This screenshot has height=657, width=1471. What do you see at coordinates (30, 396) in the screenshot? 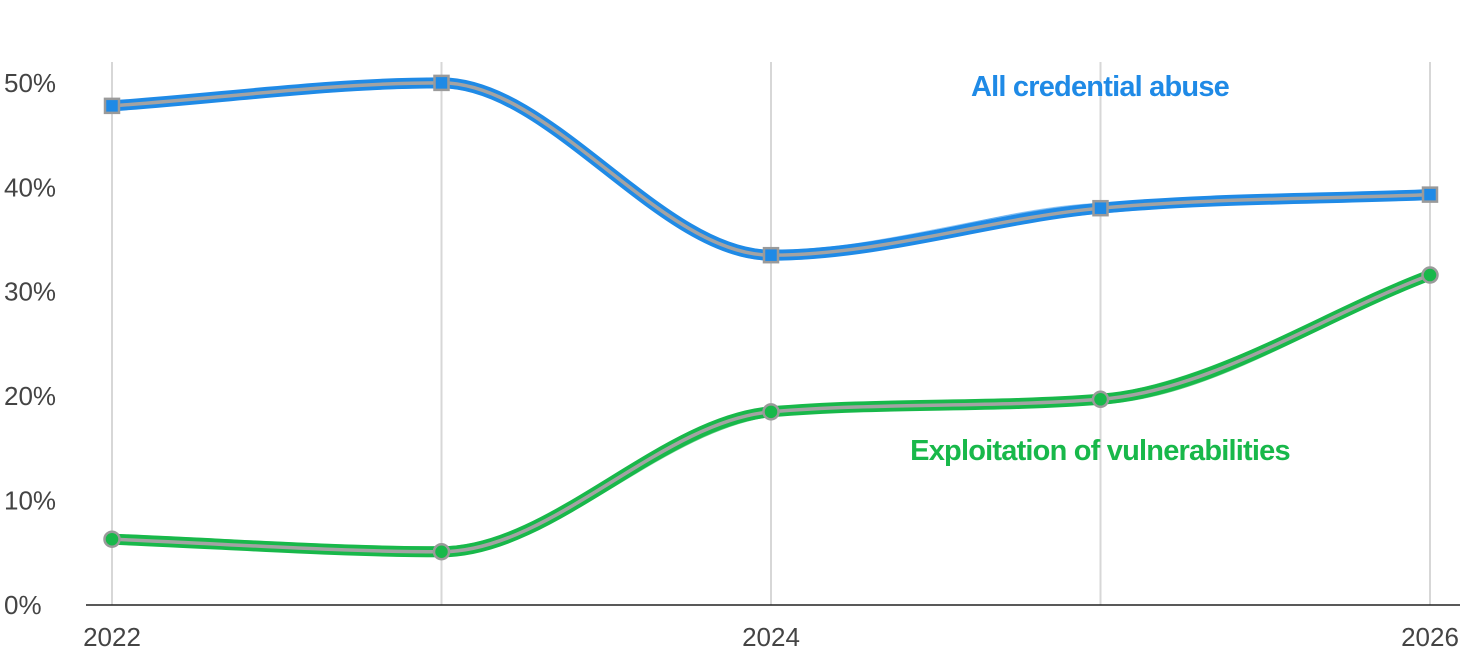
I see `y-tick-label: 20%` at bounding box center [30, 396].